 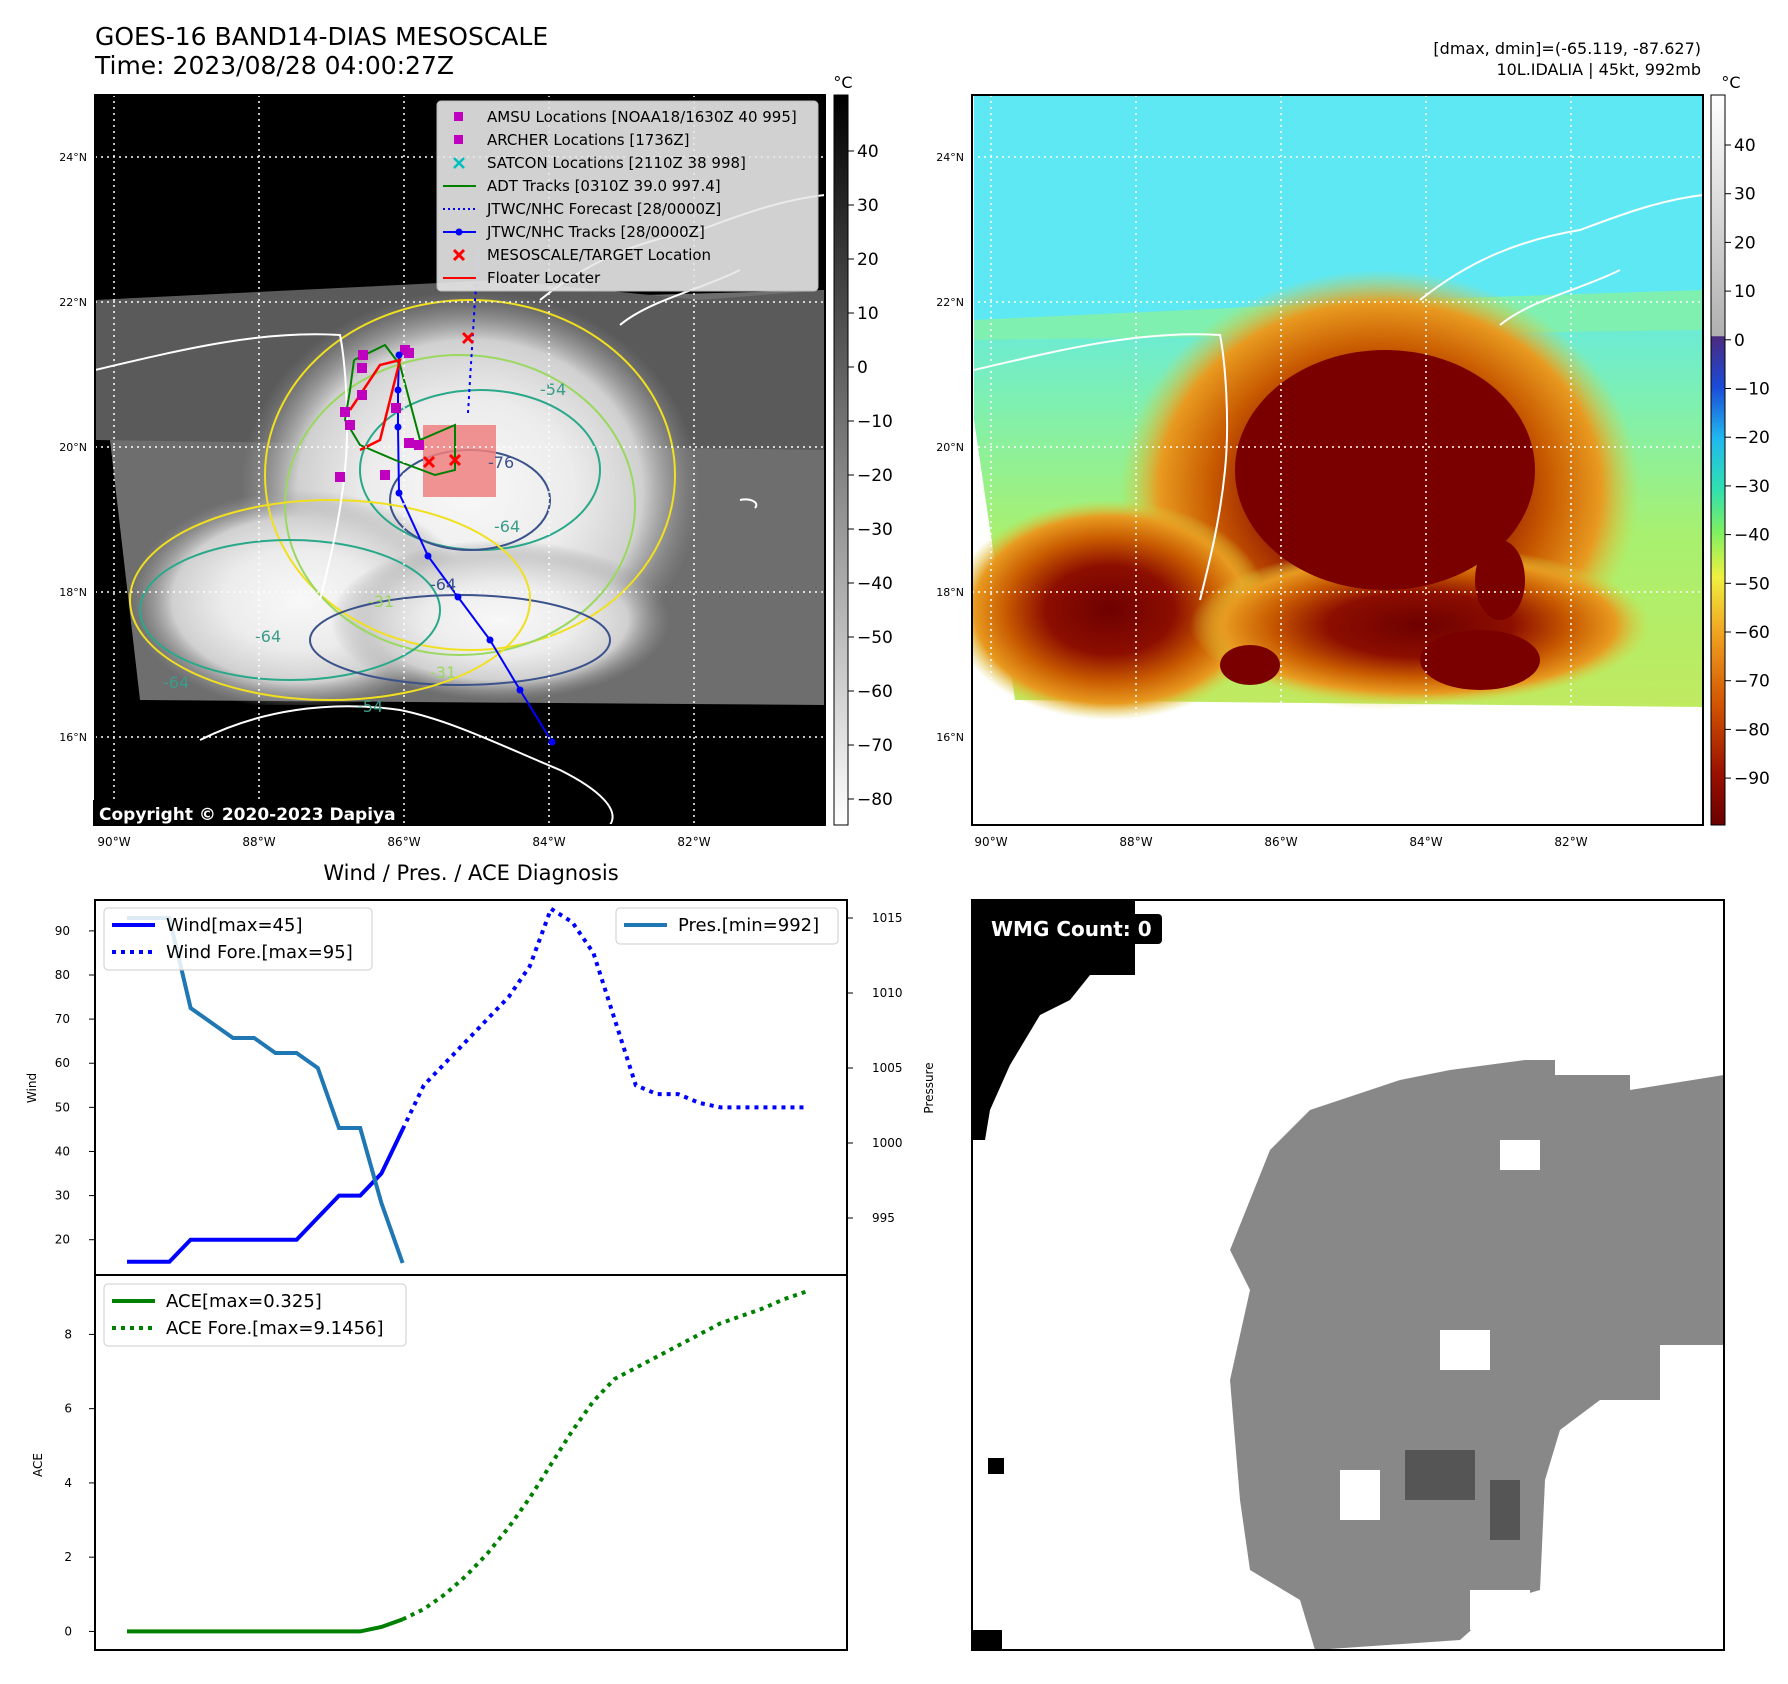 What do you see at coordinates (265, 1625) in the screenshot?
I see `ace-line` at bounding box center [265, 1625].